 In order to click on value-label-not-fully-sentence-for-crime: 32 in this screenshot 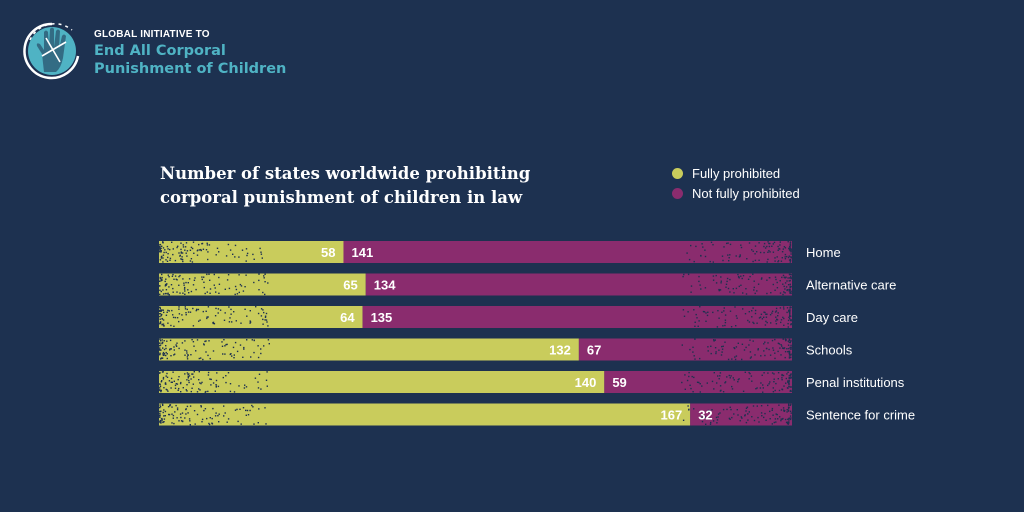, I will do `click(705, 415)`.